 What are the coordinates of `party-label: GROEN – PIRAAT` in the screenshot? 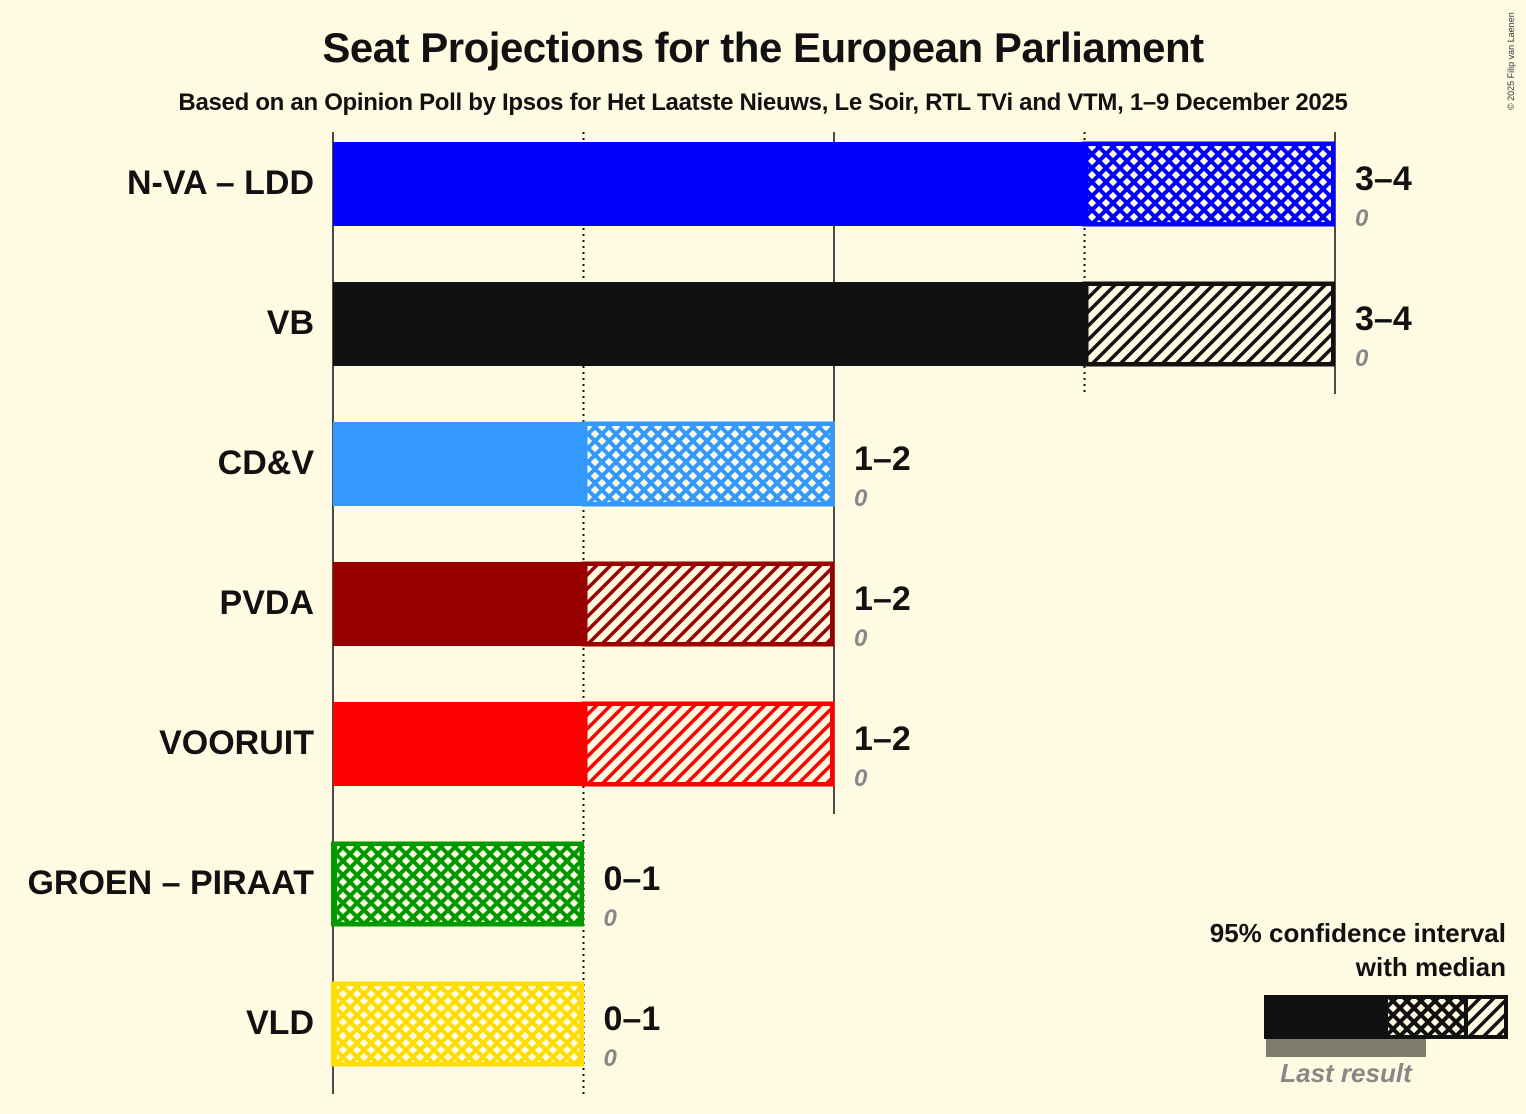 It's located at (170, 883).